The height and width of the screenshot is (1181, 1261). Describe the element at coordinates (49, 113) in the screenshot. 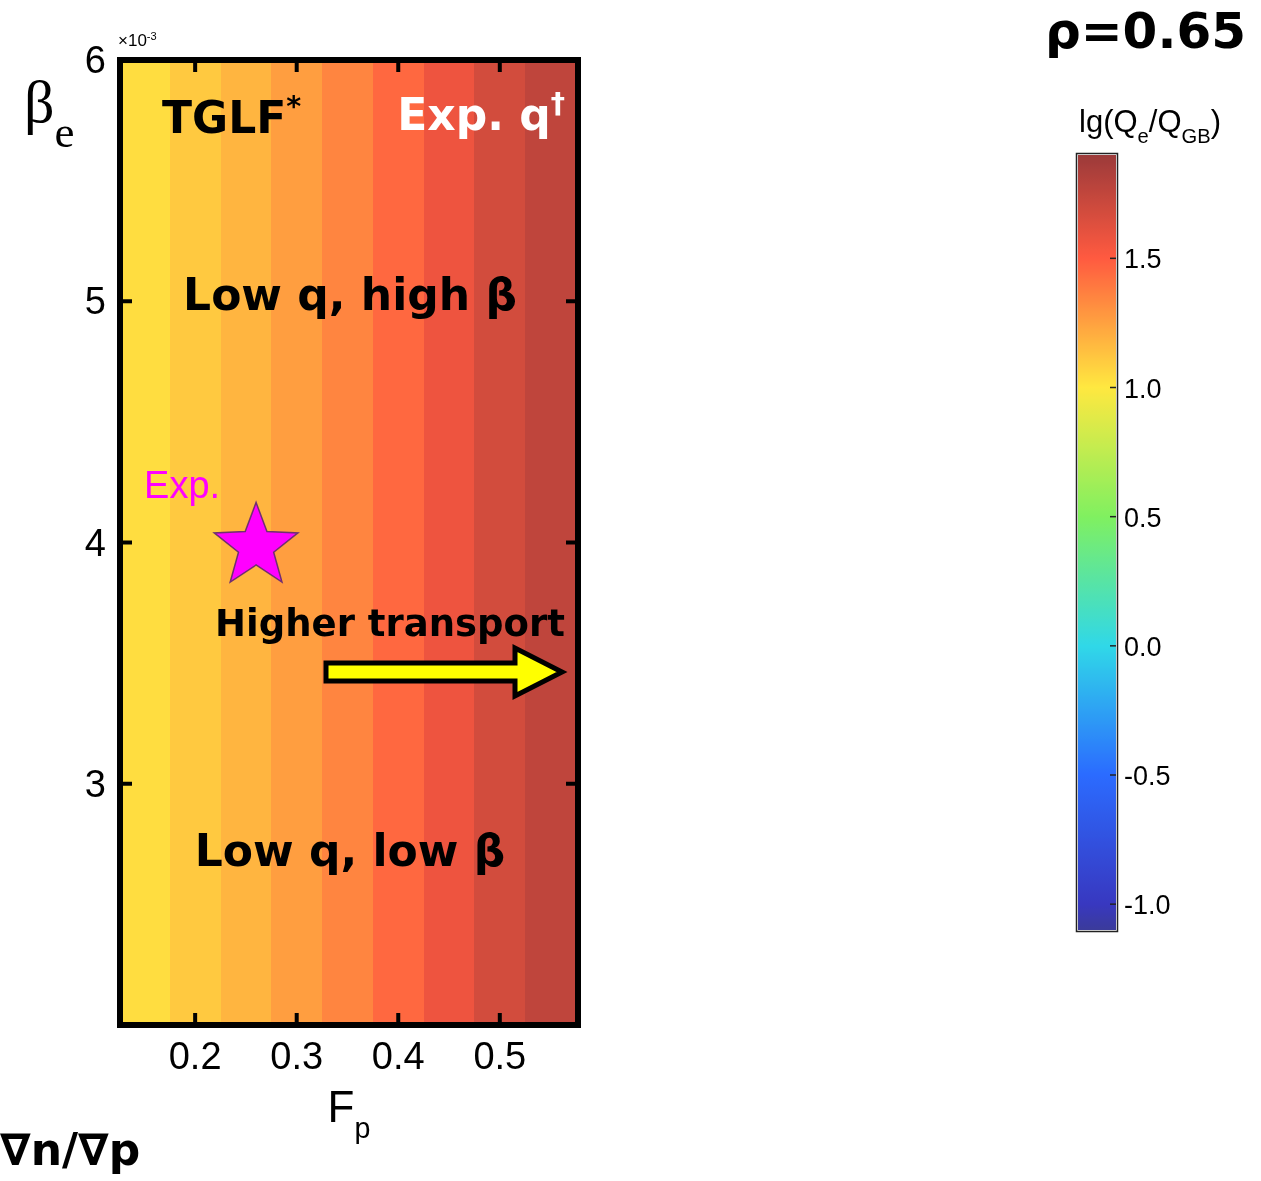

I see `y-axis-title: β$_{e}$` at that location.